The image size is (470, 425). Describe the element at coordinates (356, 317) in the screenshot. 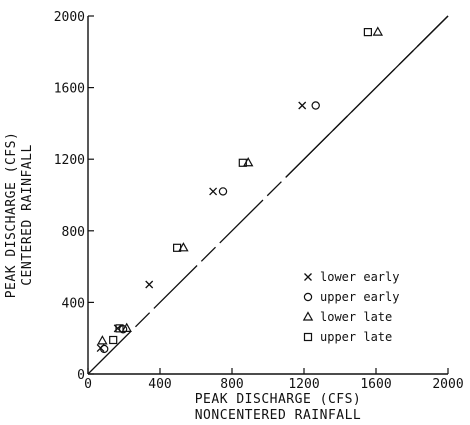

I see `legend-label-lower-late: lower late` at that location.